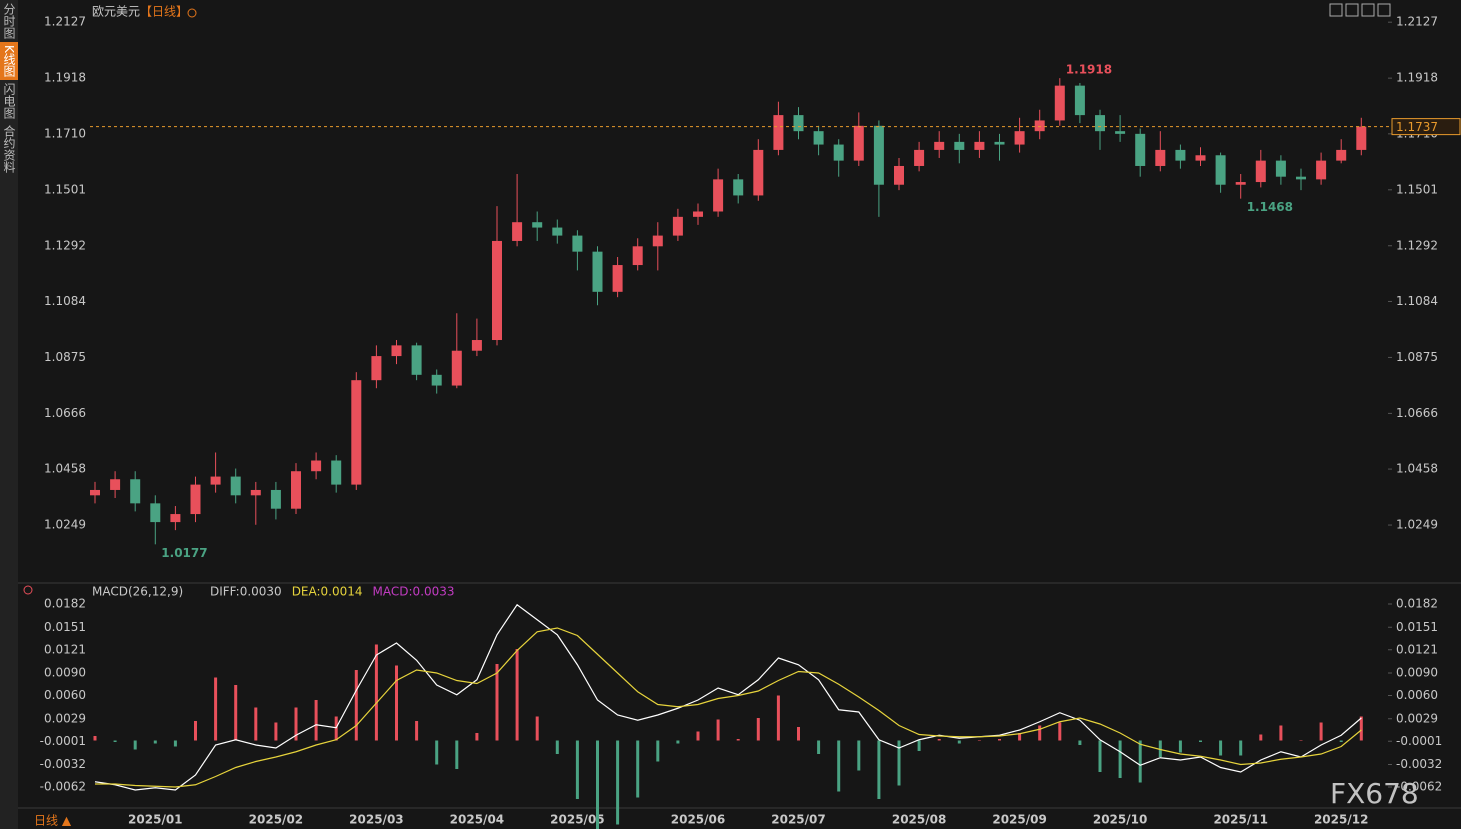 The image size is (1461, 829). Describe the element at coordinates (1341, 820) in the screenshot. I see `x-tick-label: 2025/12` at that location.